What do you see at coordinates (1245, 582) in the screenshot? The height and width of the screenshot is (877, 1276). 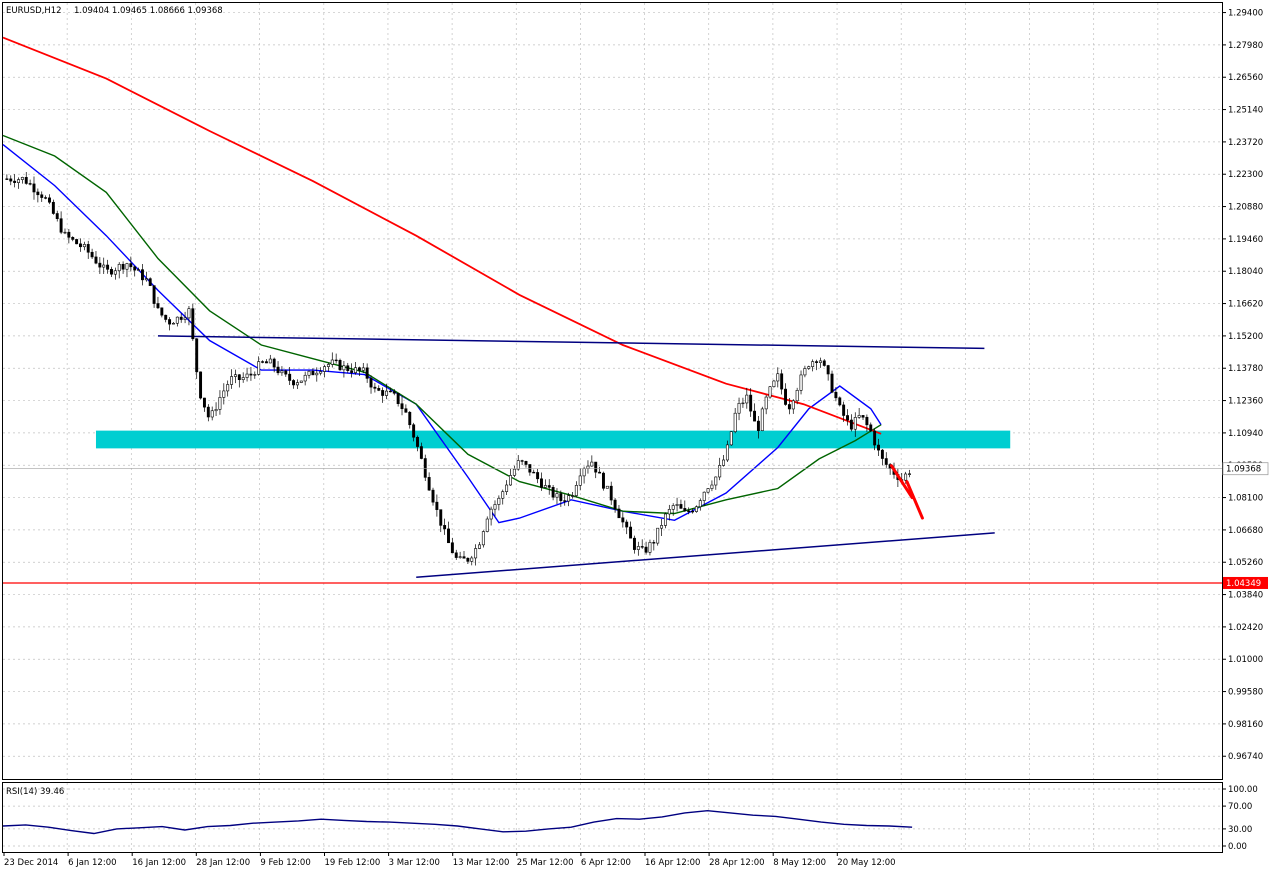 I see `support-price-badge: 1.04349` at bounding box center [1245, 582].